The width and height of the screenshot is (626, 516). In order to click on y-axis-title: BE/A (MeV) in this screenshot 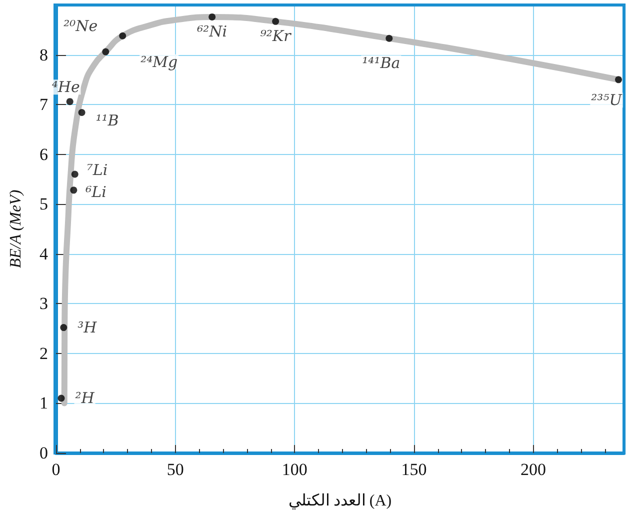, I will do `click(16, 229)`.